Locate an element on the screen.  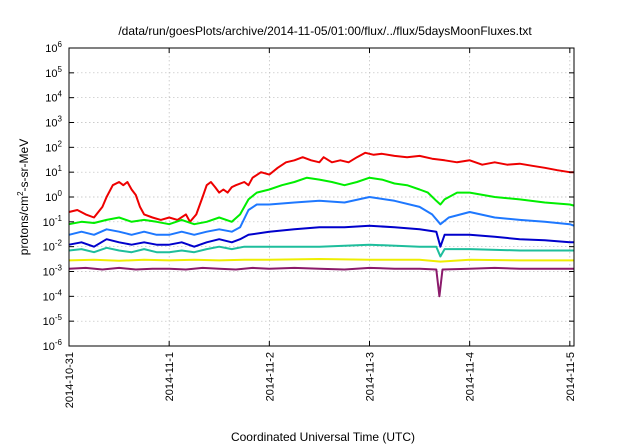
y-tick-label: 10² is located at coordinates (53, 146).